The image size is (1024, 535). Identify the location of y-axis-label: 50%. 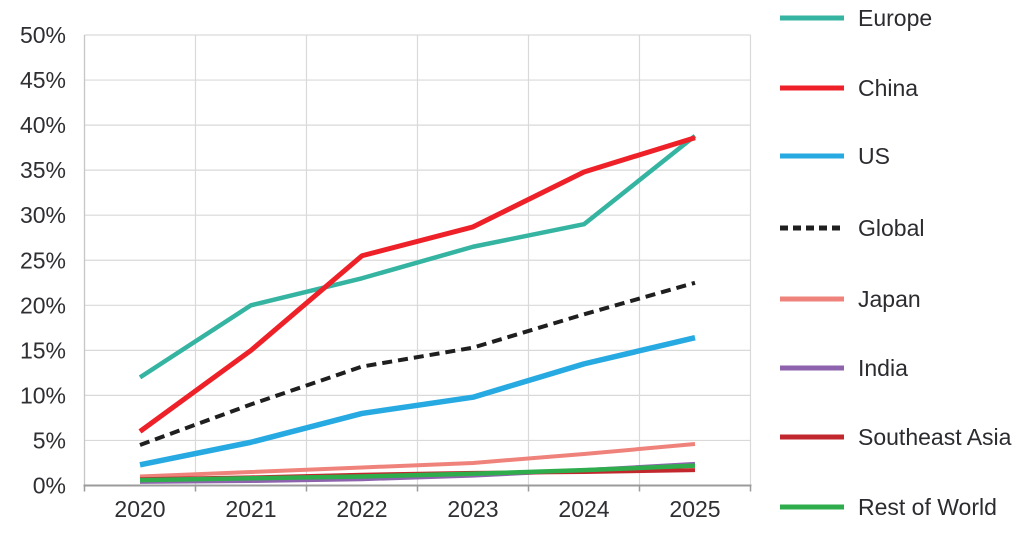
(43, 35).